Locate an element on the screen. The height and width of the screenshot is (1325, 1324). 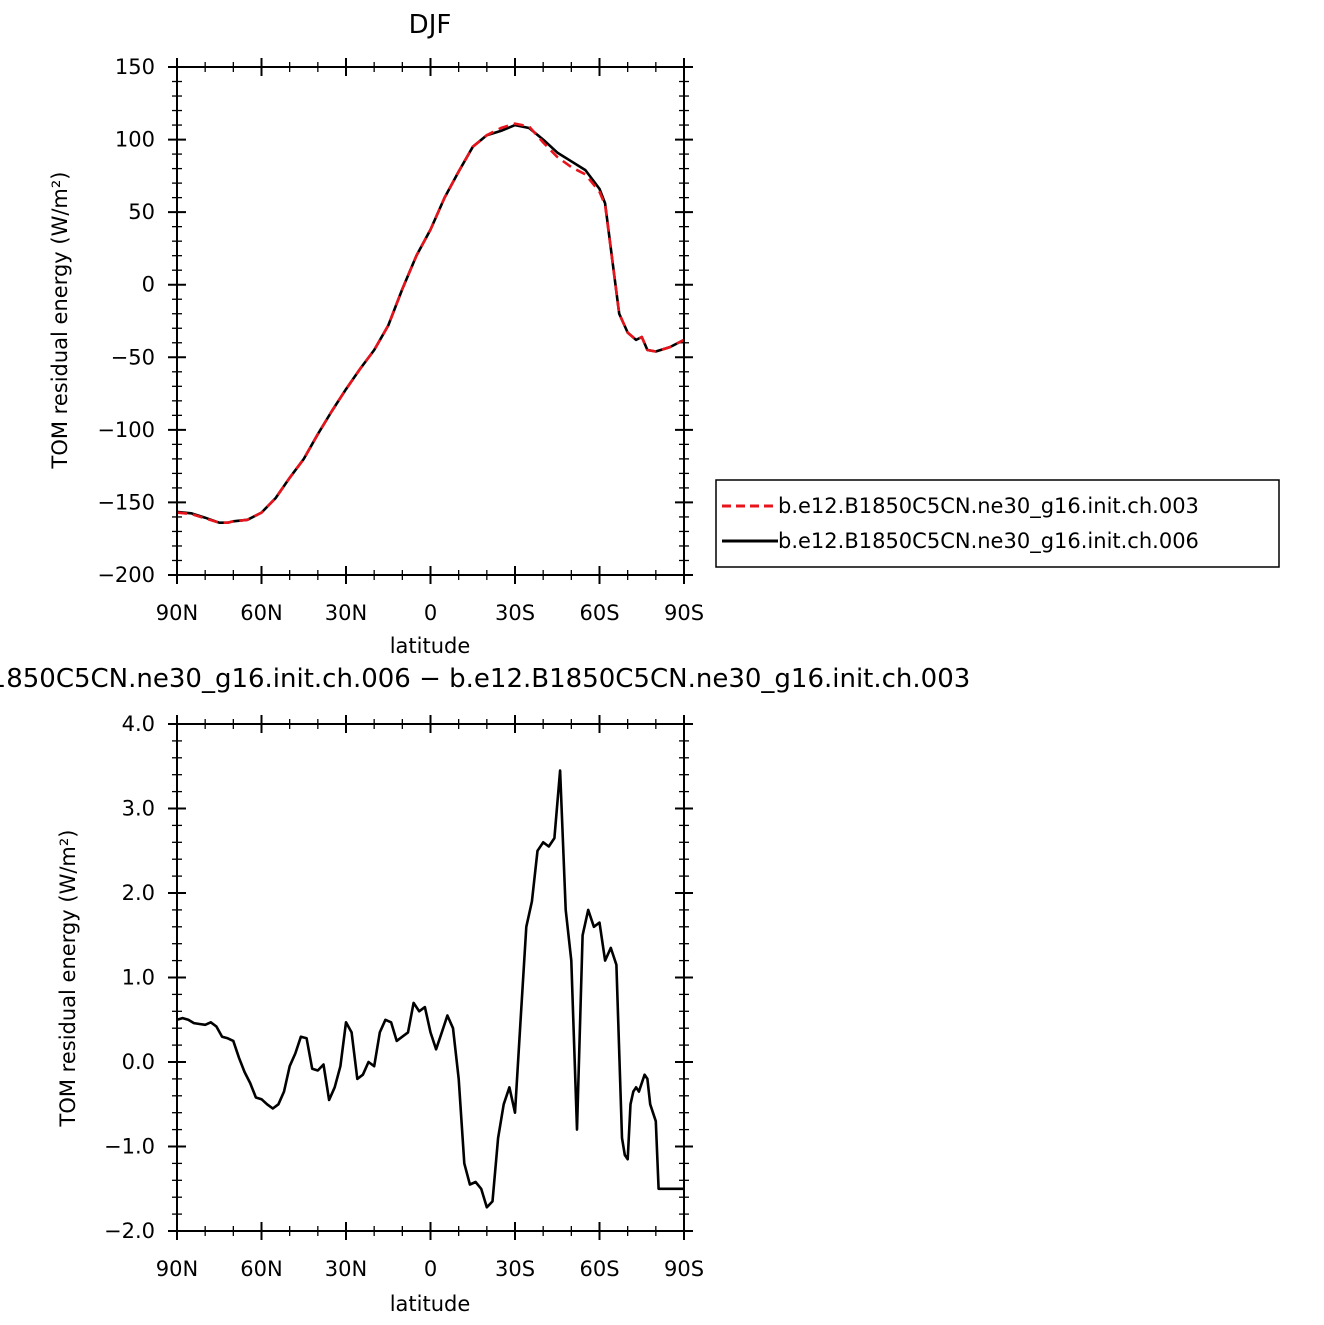
y-tick-label: −100 is located at coordinates (126, 430).